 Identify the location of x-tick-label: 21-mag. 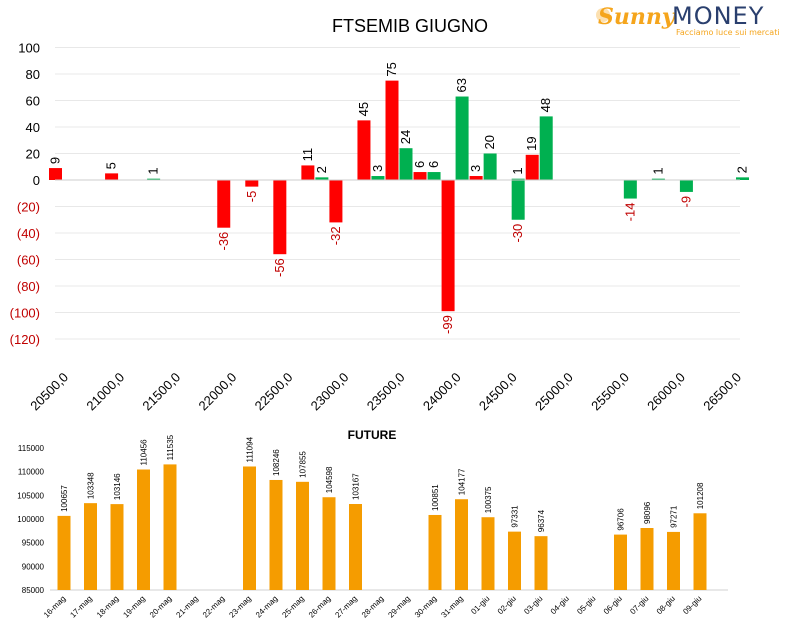
(187, 607).